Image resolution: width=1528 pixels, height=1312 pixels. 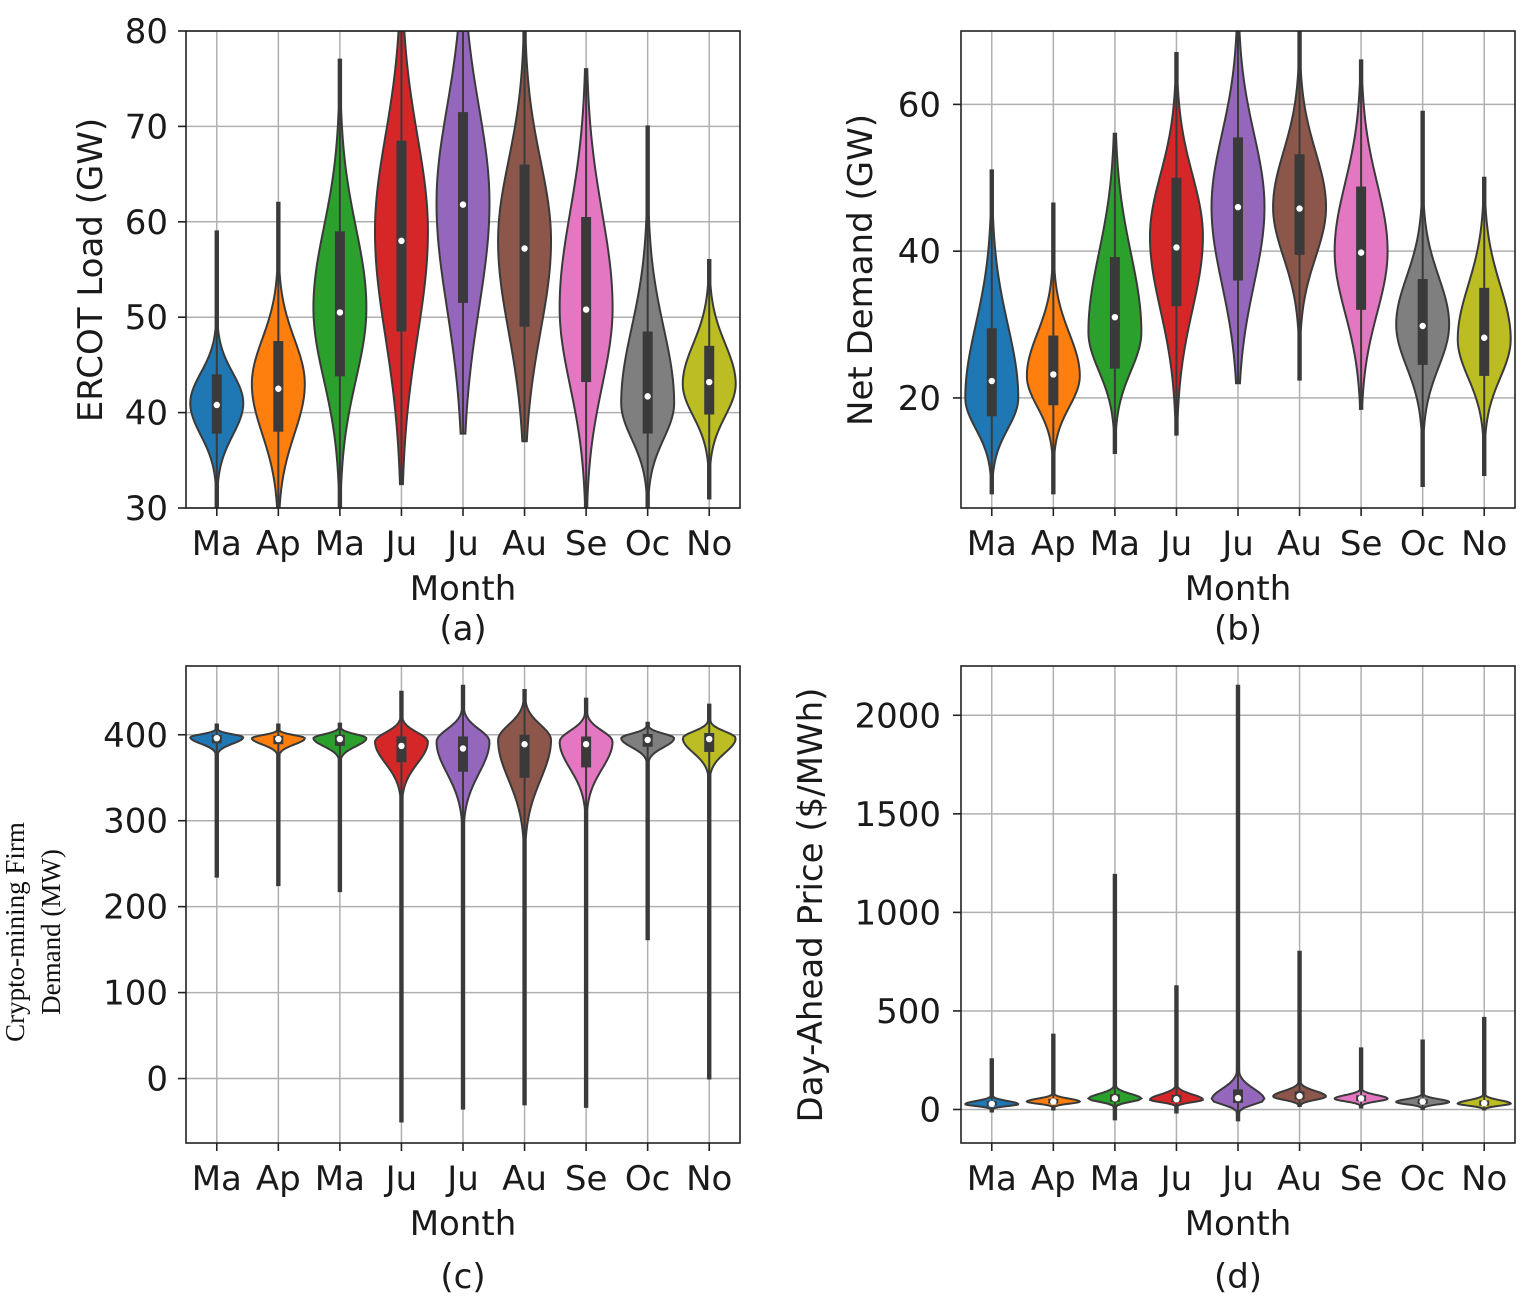 I want to click on y-axis-label: ERCOT Load (GW), so click(x=91, y=270).